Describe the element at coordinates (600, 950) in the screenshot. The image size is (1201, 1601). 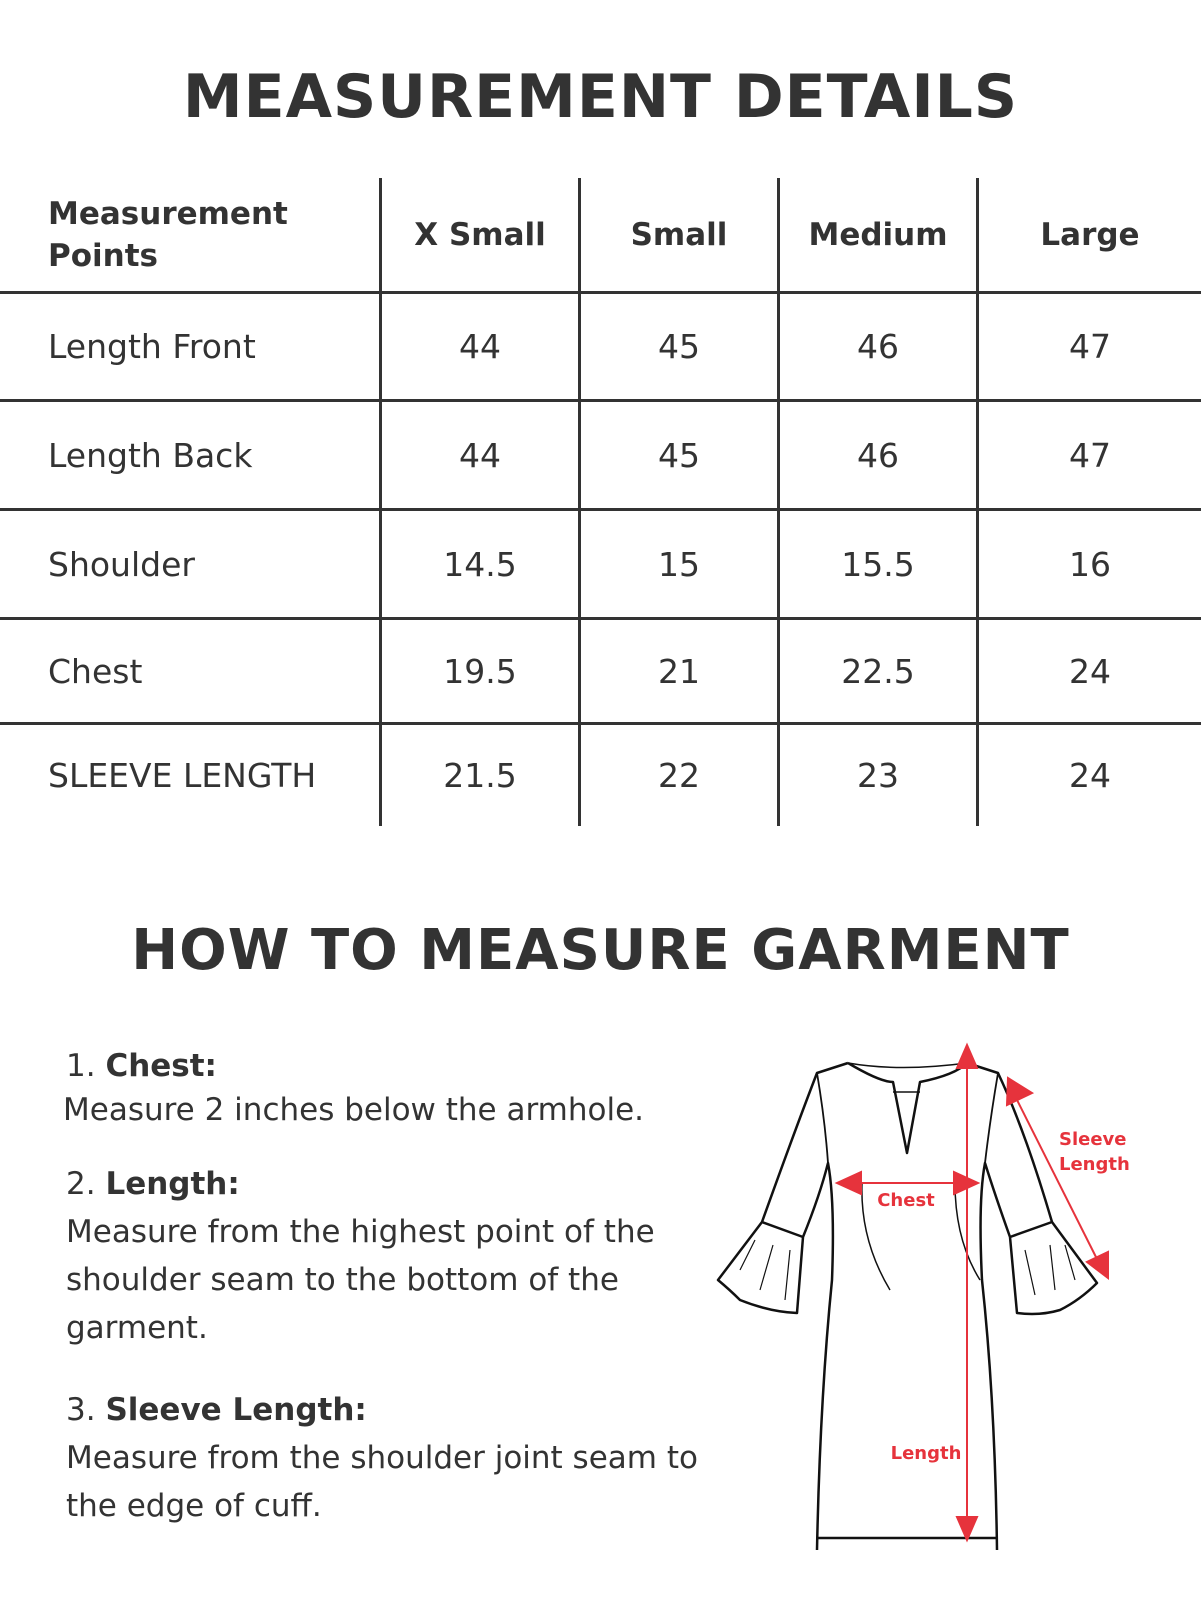
I see `section-title: HOW TO MEASURE GARMENT` at that location.